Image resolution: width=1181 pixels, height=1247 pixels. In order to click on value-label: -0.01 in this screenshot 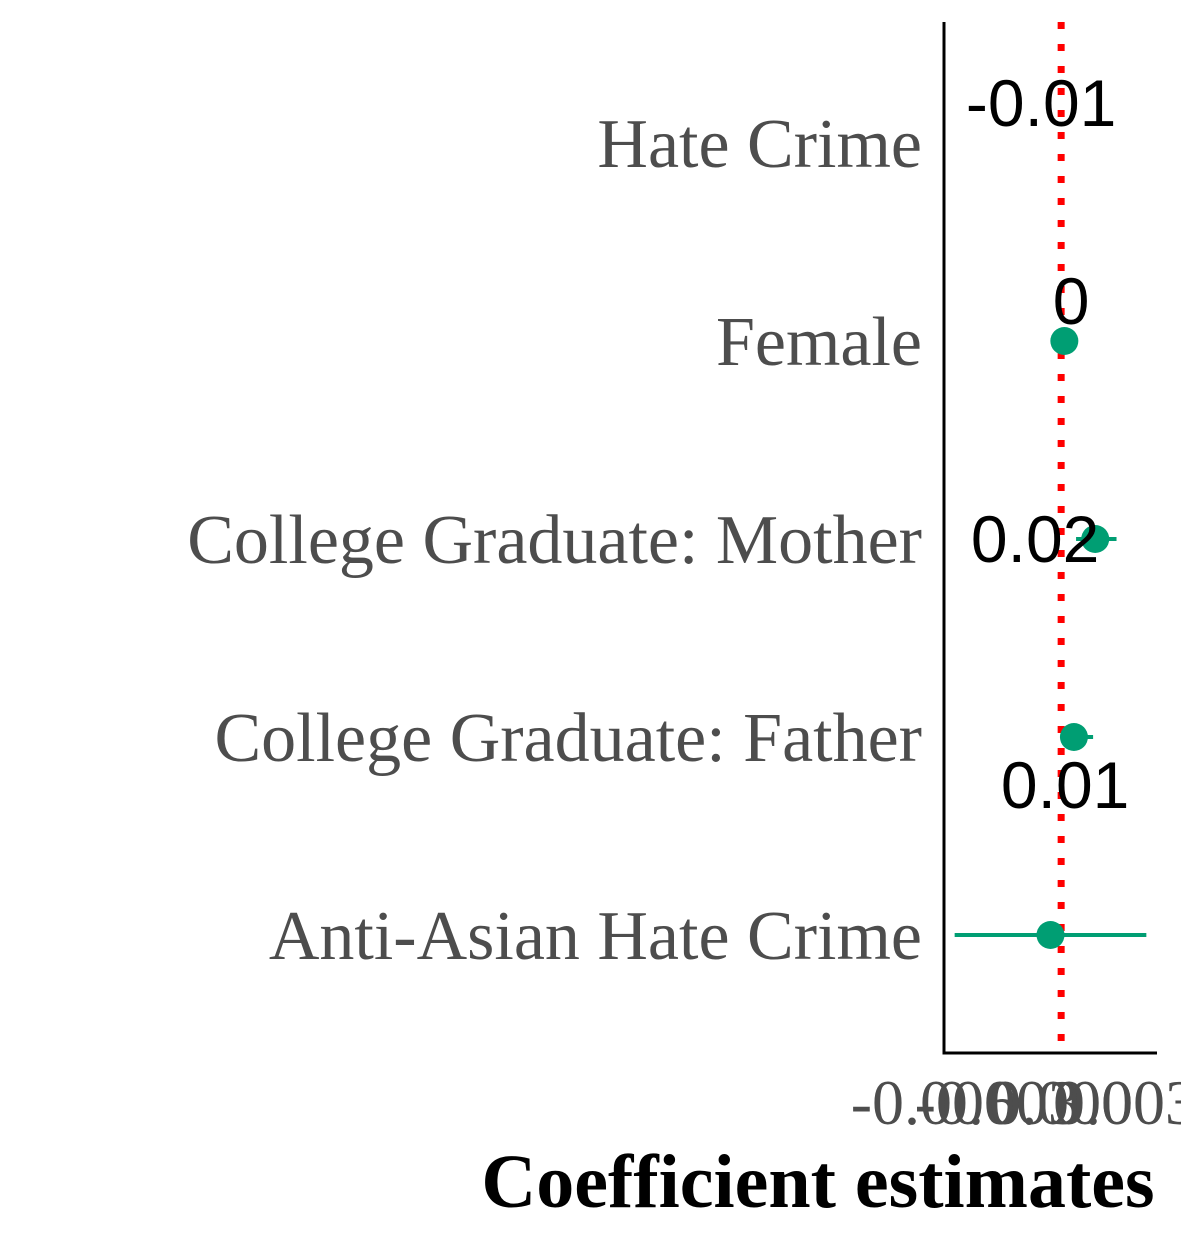, I will do `click(1041, 103)`.